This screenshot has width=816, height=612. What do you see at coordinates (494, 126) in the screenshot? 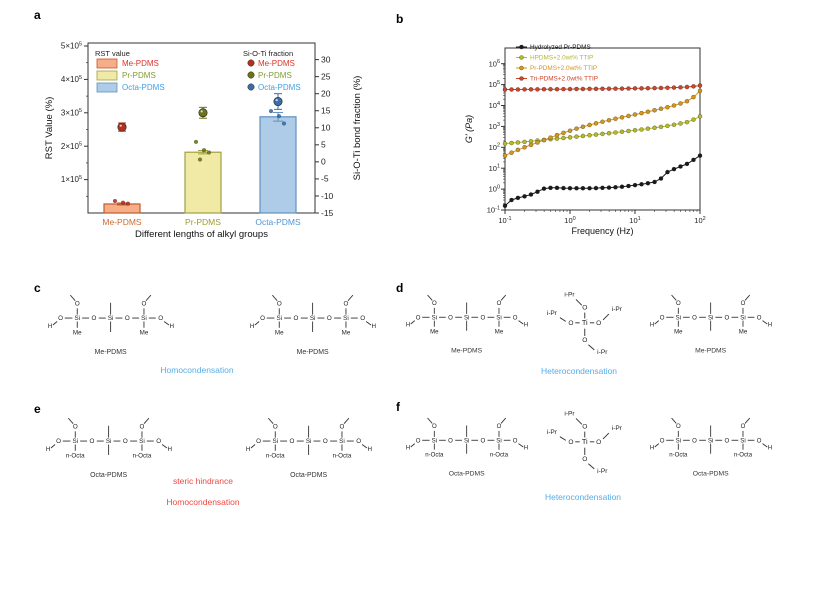
I see `svg-text: 10³` at bounding box center [494, 126].